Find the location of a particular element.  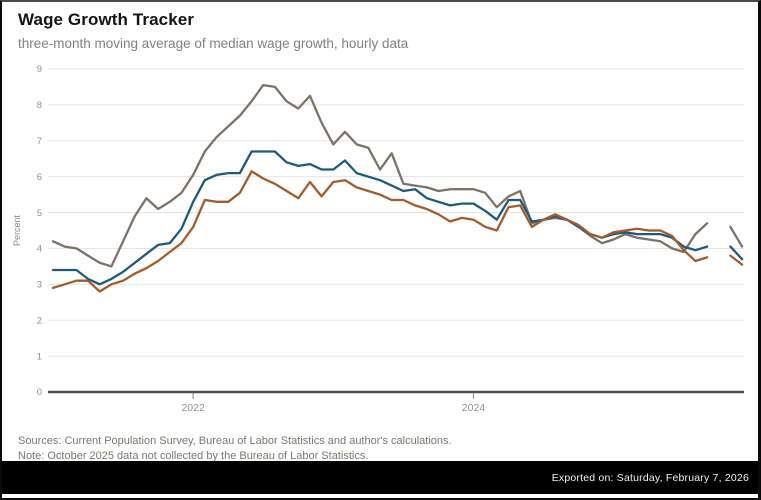

line-gray is located at coordinates (736, 236).